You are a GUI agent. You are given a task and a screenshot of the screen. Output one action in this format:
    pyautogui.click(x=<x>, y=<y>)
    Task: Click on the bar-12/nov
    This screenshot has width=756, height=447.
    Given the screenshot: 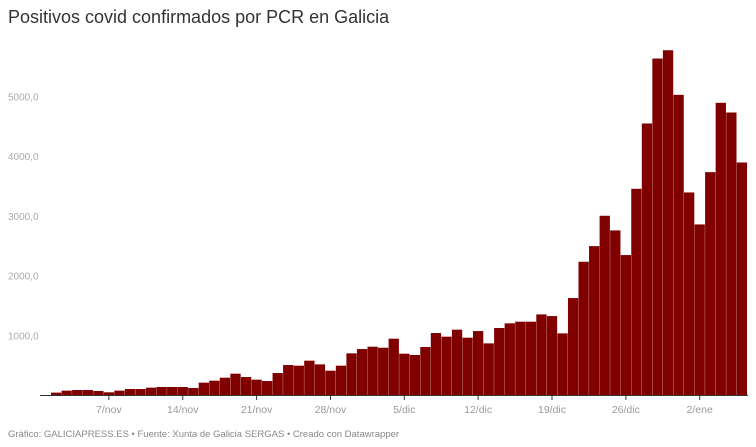 What is the action you would take?
    pyautogui.click(x=161, y=391)
    